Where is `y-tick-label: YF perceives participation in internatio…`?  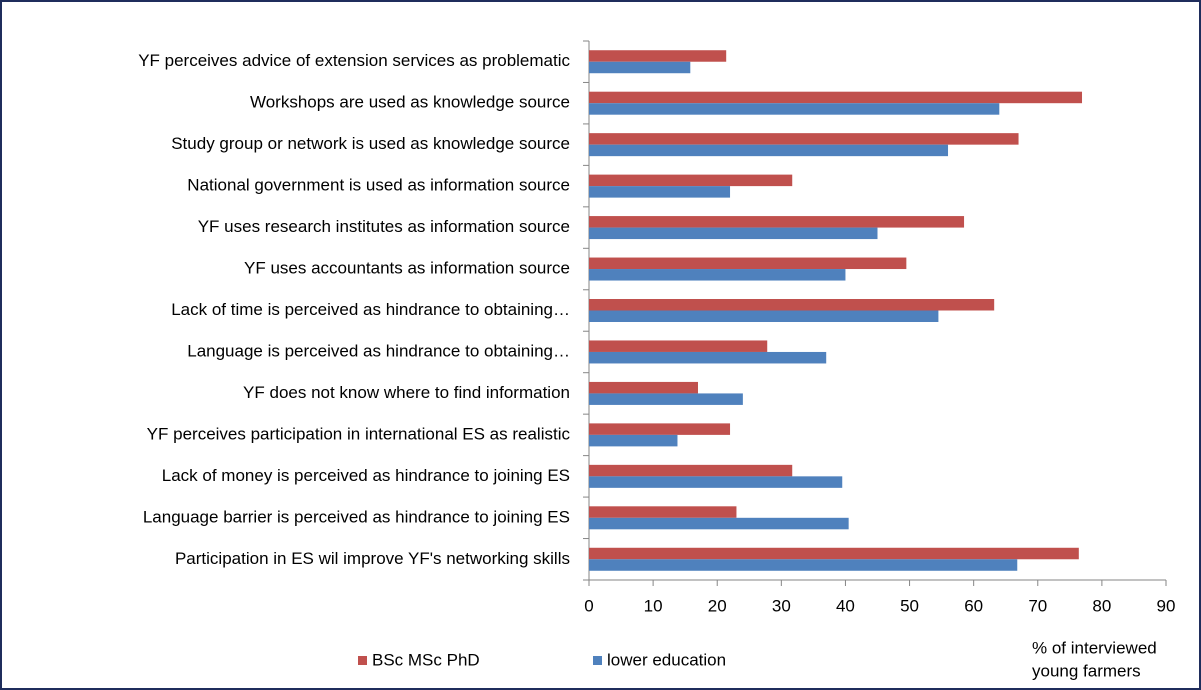 y-tick-label: YF perceives participation in internatio… is located at coordinates (359, 433).